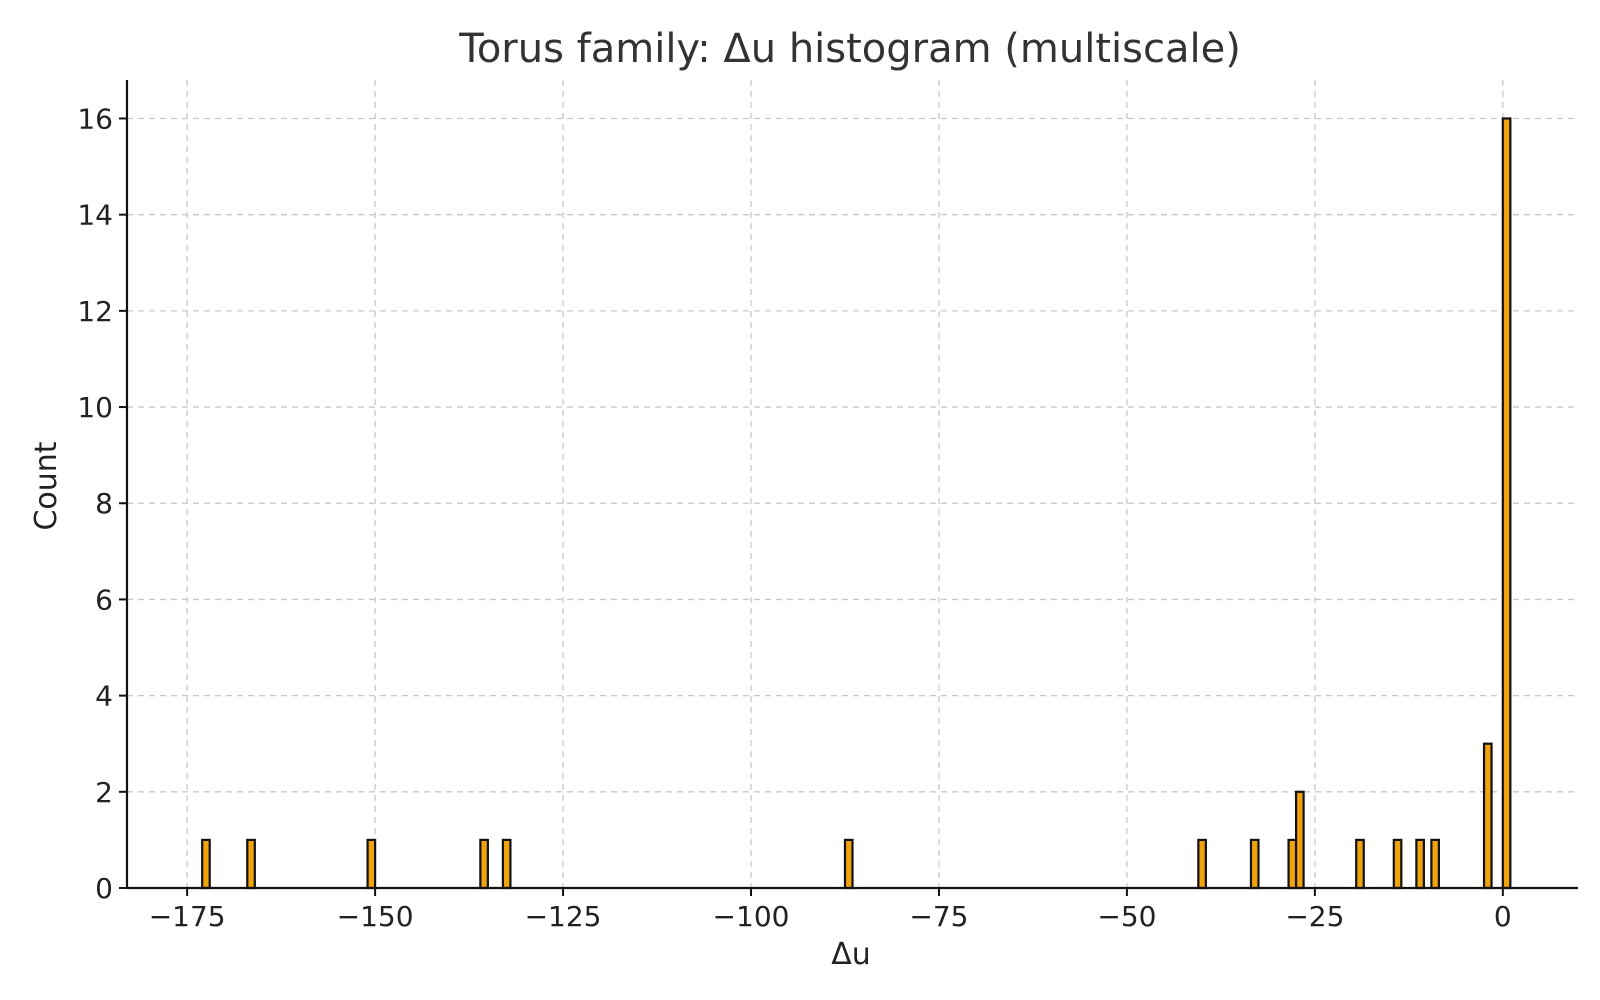 Image resolution: width=1600 pixels, height=1000 pixels. I want to click on x-axis-label: Δu, so click(851, 954).